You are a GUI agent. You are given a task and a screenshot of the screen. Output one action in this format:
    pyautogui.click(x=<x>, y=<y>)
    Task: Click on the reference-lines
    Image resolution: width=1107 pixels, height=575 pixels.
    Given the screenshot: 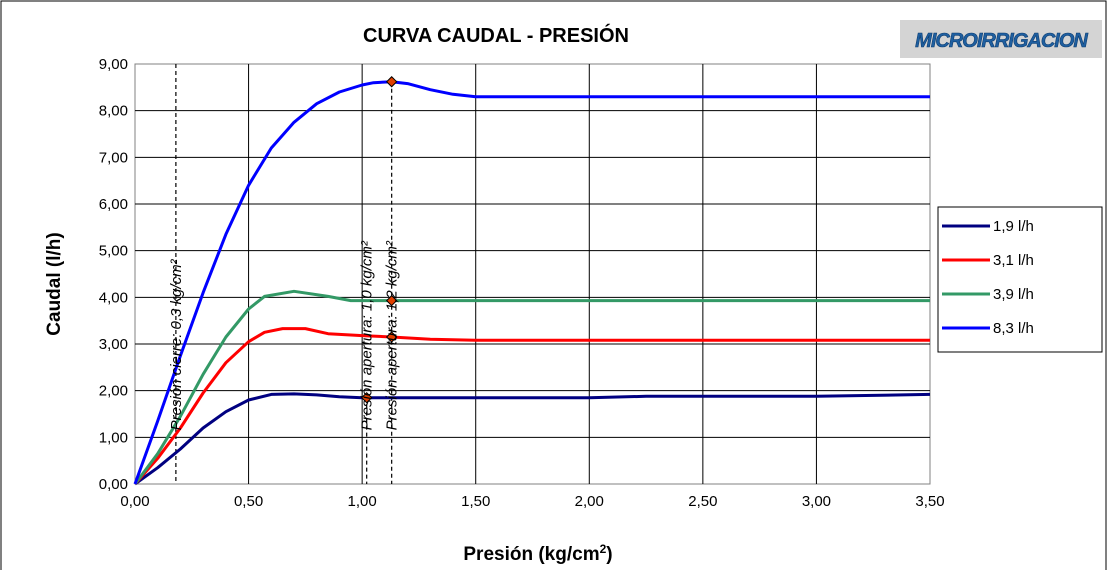 What is the action you would take?
    pyautogui.click(x=284, y=274)
    